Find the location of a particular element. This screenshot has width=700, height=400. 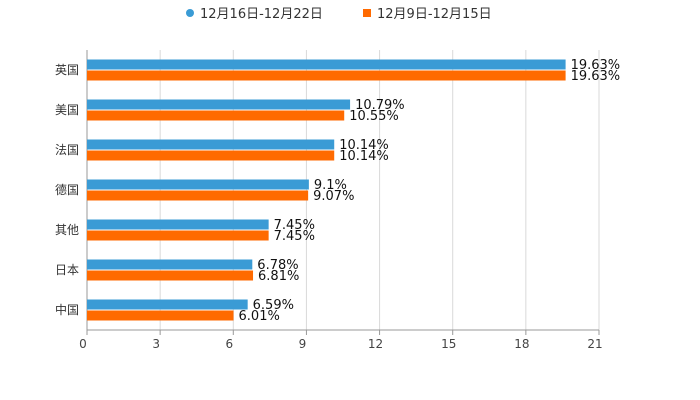

x-tick-label: 15 is located at coordinates (448, 344).